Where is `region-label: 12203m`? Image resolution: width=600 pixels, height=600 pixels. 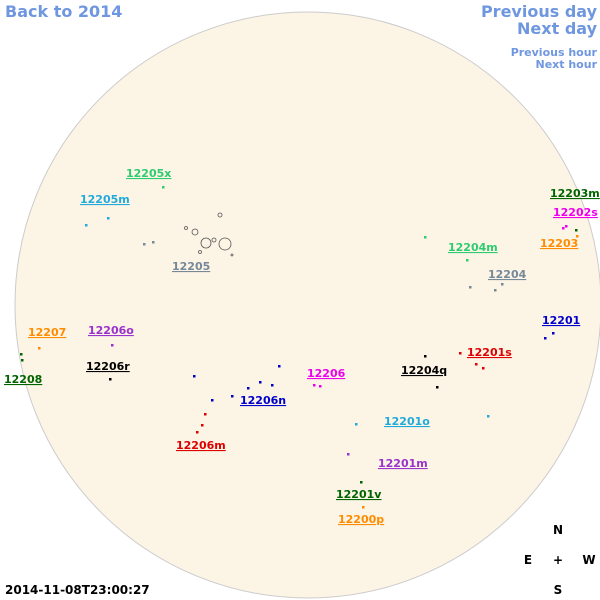
region-label: 12203m is located at coordinates (575, 193).